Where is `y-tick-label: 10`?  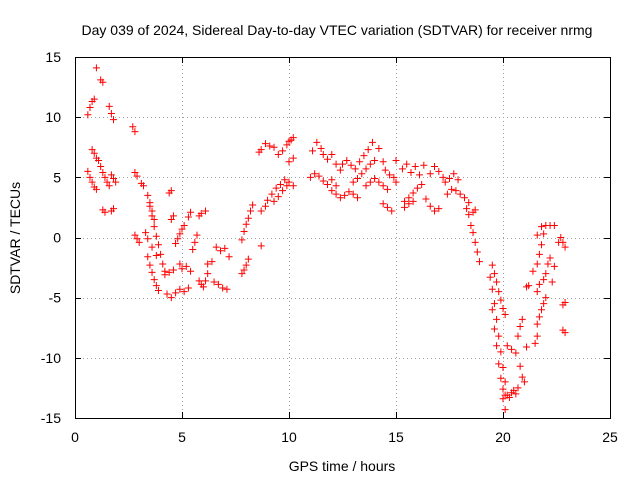
y-tick-label: 10 is located at coordinates (53, 117).